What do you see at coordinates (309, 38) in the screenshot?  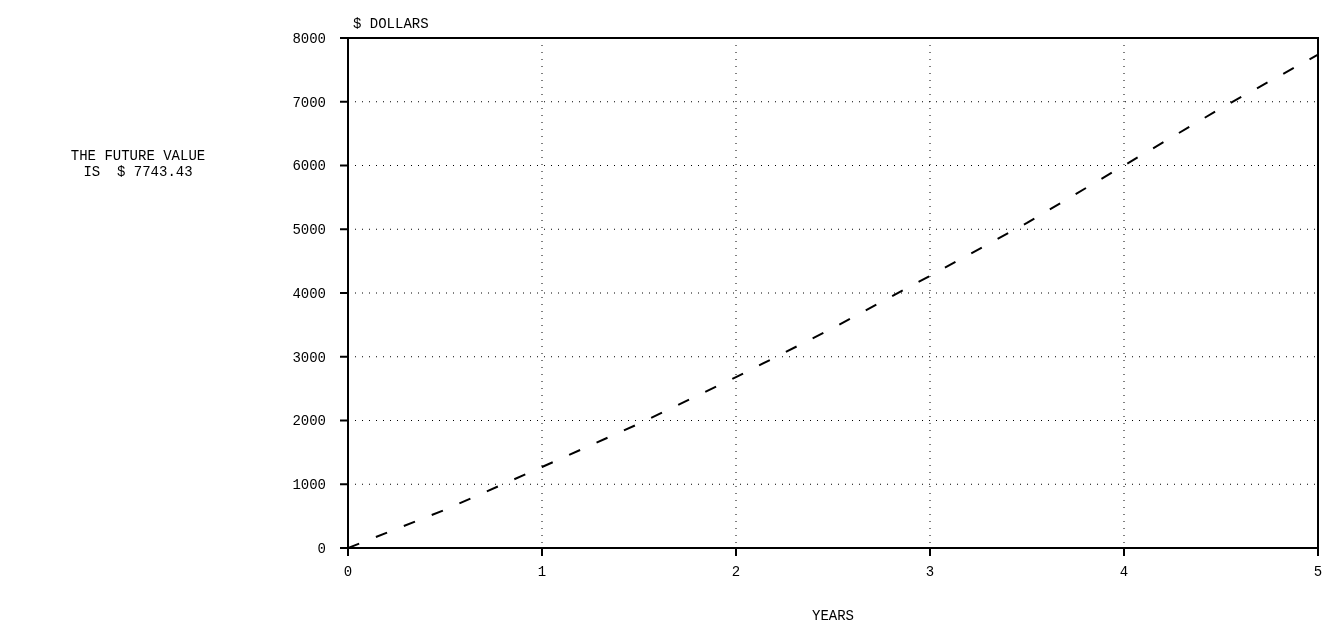 I see `y-tick-label: 8000` at bounding box center [309, 38].